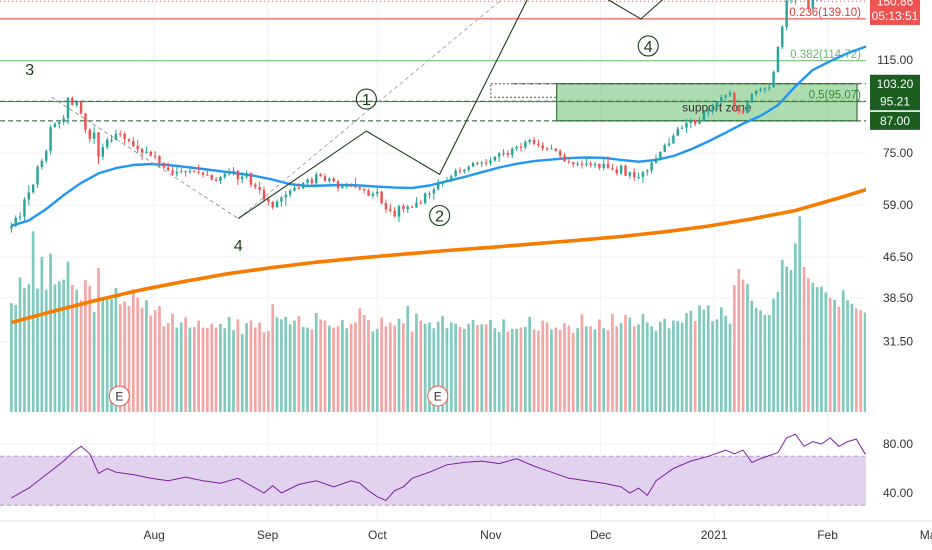 Image resolution: width=932 pixels, height=550 pixels. Describe the element at coordinates (895, 120) in the screenshot. I see `price-tag-bg` at that location.